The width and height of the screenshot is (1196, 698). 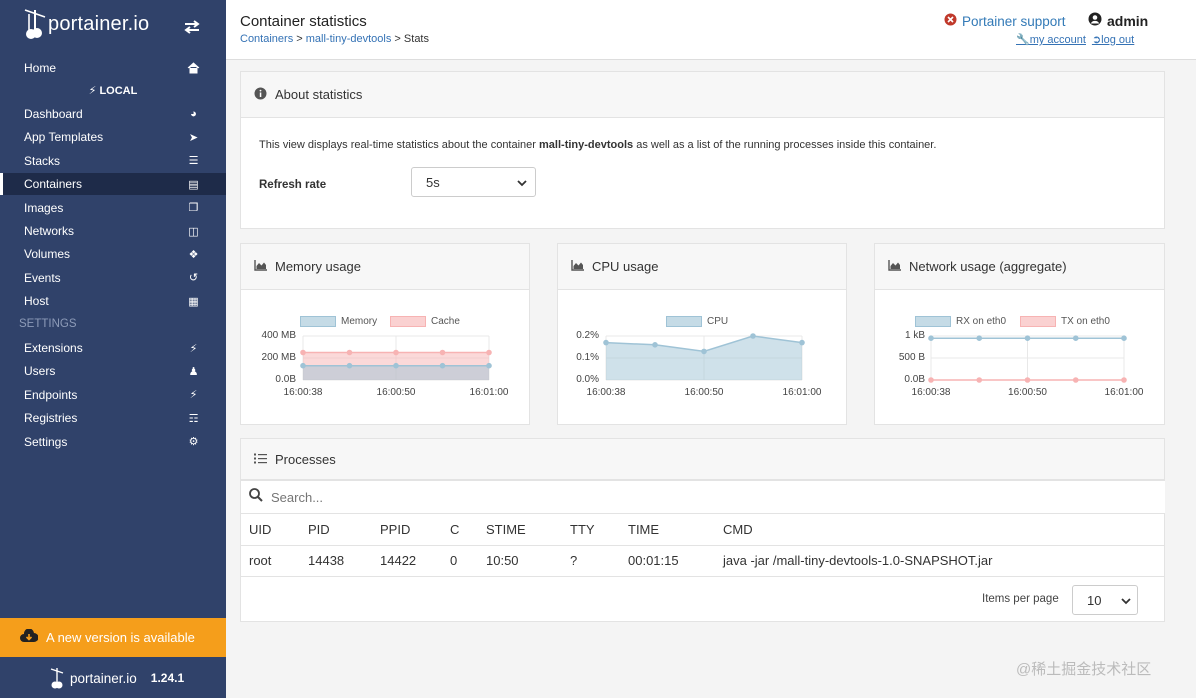 What do you see at coordinates (506, 529) in the screenshot?
I see `column-header-stime: STIME` at bounding box center [506, 529].